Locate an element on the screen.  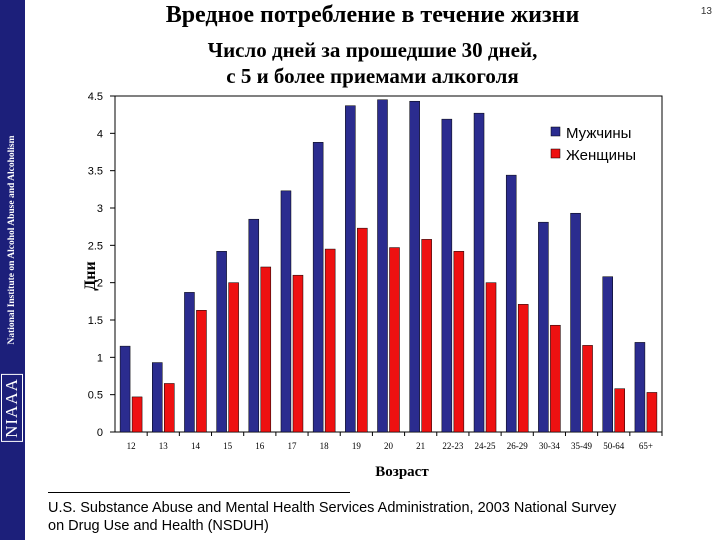
x-tick-label: 18 is located at coordinates (325, 446).